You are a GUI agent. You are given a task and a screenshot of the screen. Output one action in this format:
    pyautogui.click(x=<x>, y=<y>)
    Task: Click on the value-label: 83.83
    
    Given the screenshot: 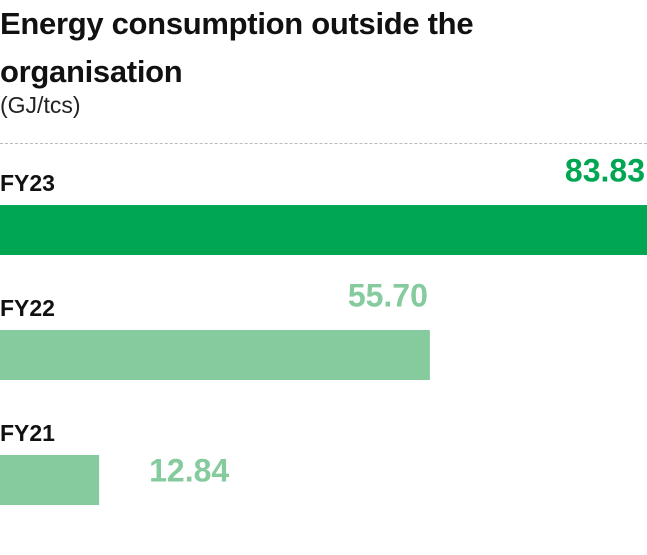 What is the action you would take?
    pyautogui.click(x=605, y=170)
    